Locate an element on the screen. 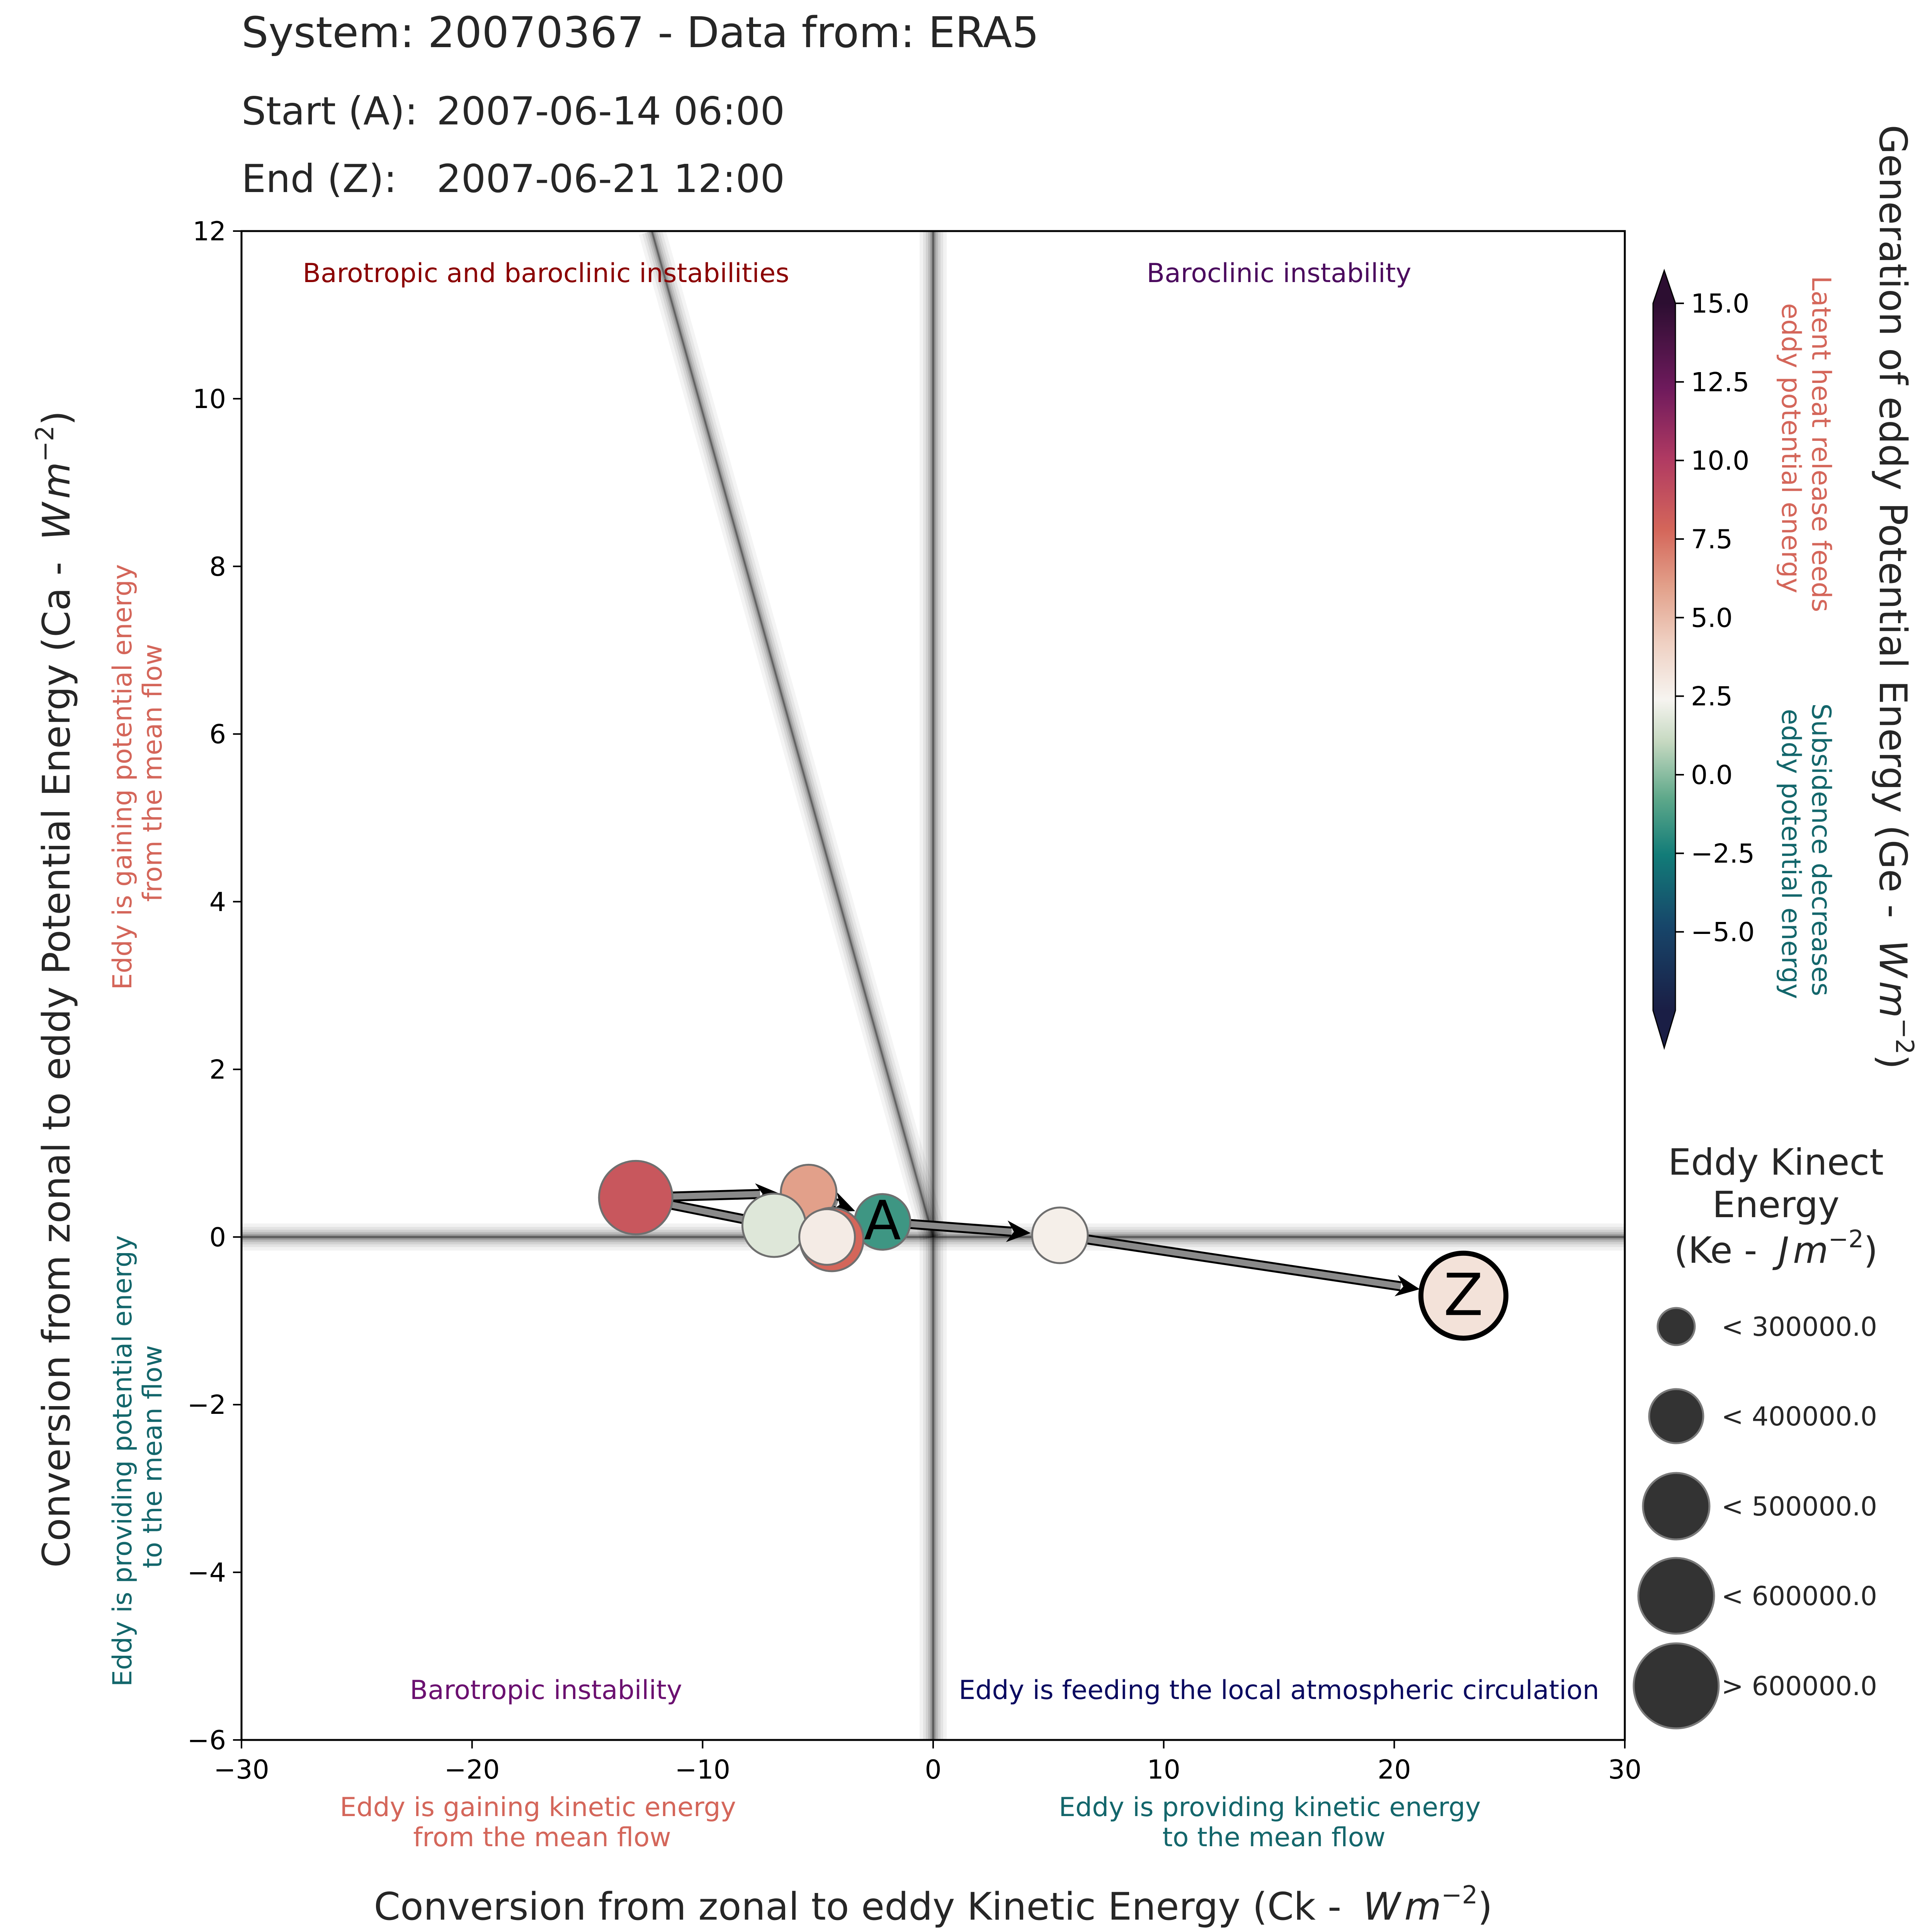  x-axis-title-unit-w: W is located at coordinates (1383, 1907).